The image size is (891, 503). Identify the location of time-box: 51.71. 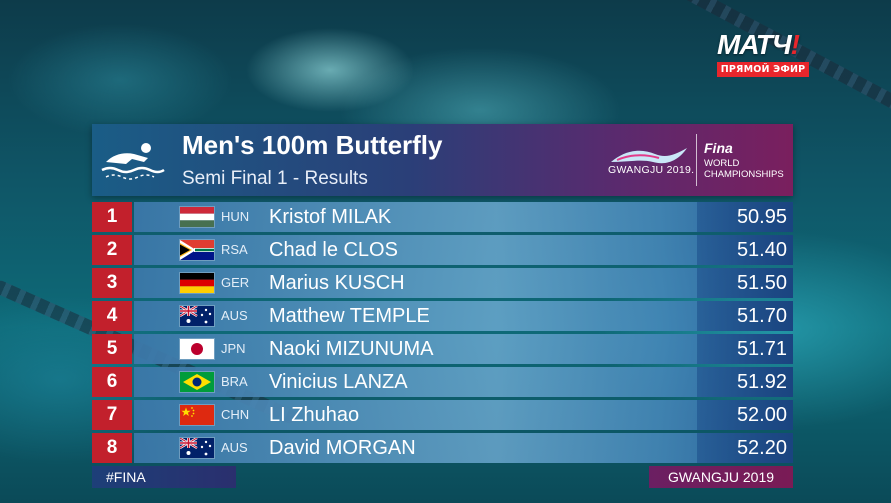
(745, 349).